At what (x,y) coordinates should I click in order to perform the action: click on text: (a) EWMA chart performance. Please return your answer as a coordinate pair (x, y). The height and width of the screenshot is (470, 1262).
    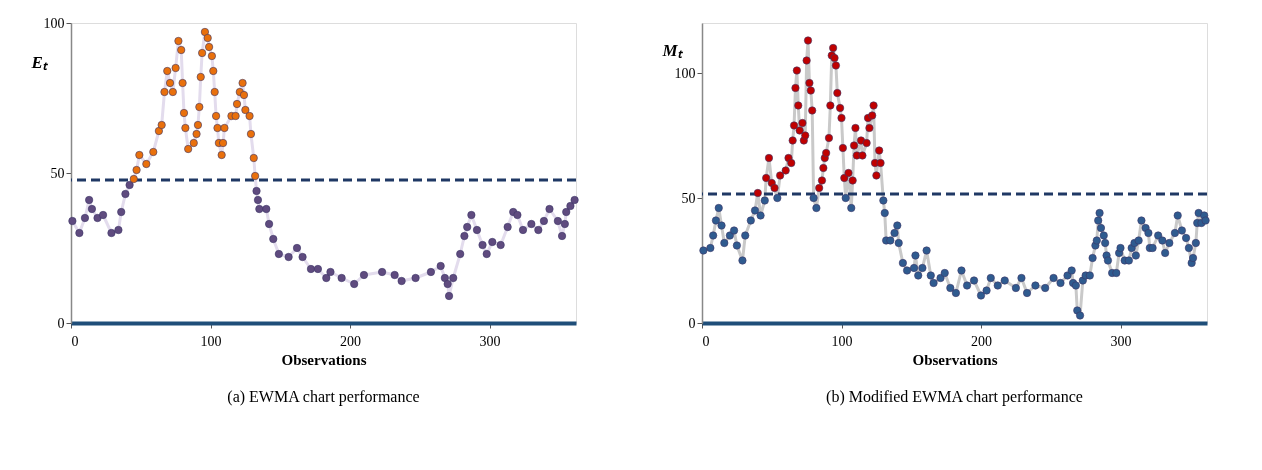
    Looking at the image, I should click on (323, 397).